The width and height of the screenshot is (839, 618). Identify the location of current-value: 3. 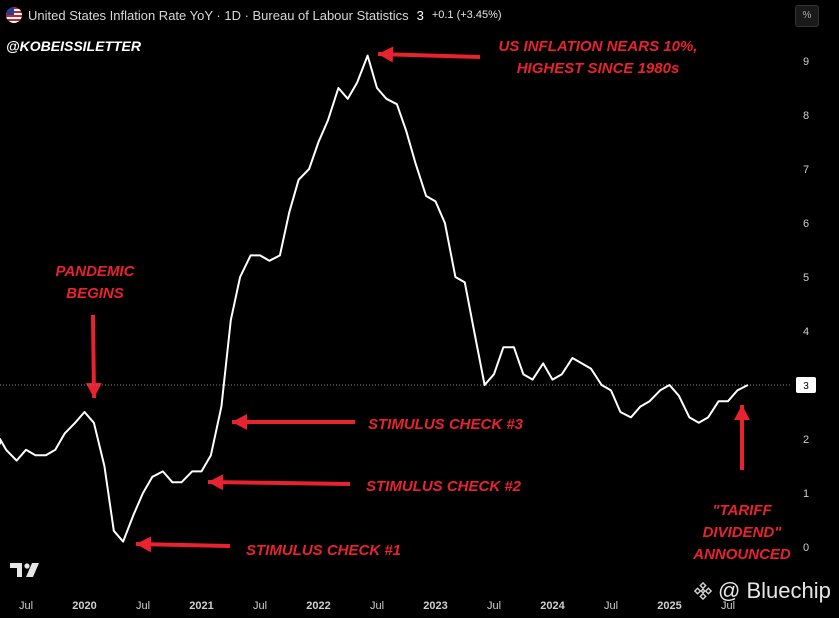
(420, 15).